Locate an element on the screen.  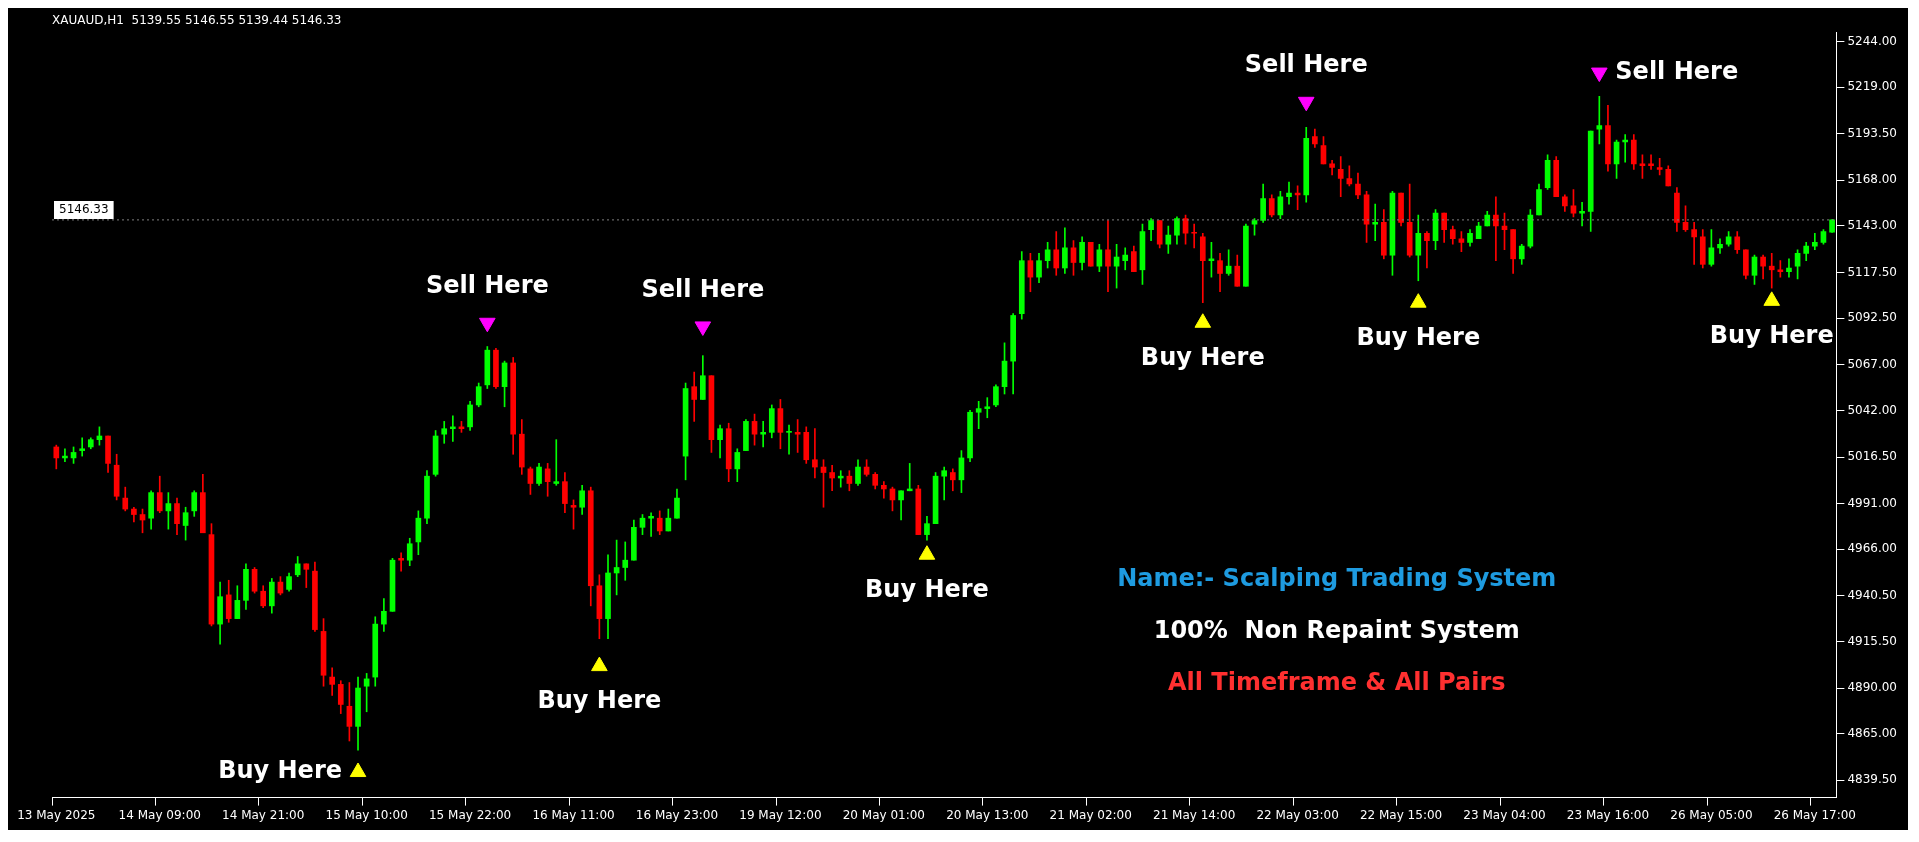
y-tick-label: 5168.00 is located at coordinates (1872, 179).